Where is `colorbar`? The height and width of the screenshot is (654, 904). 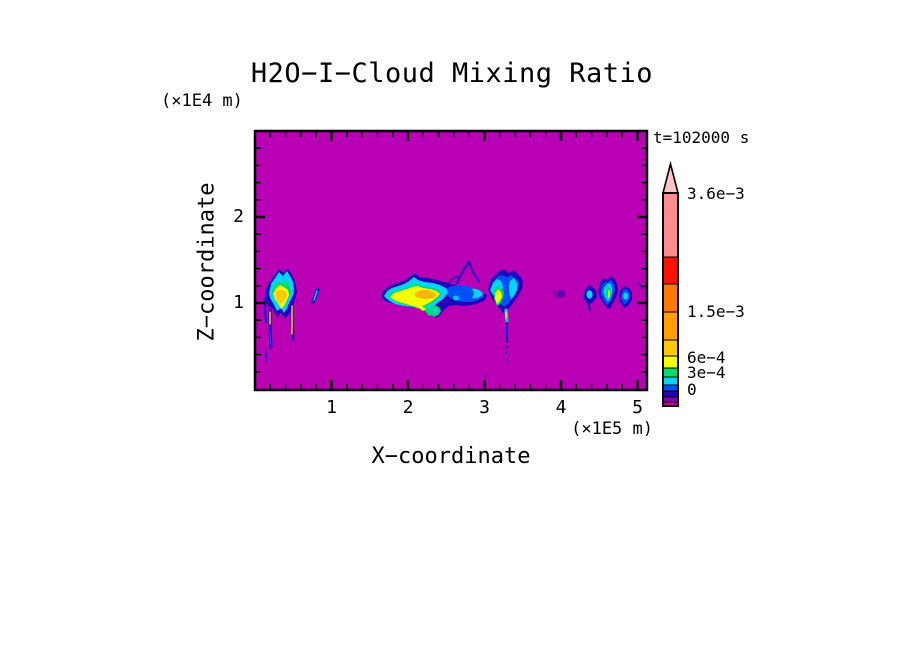
colorbar is located at coordinates (670, 283).